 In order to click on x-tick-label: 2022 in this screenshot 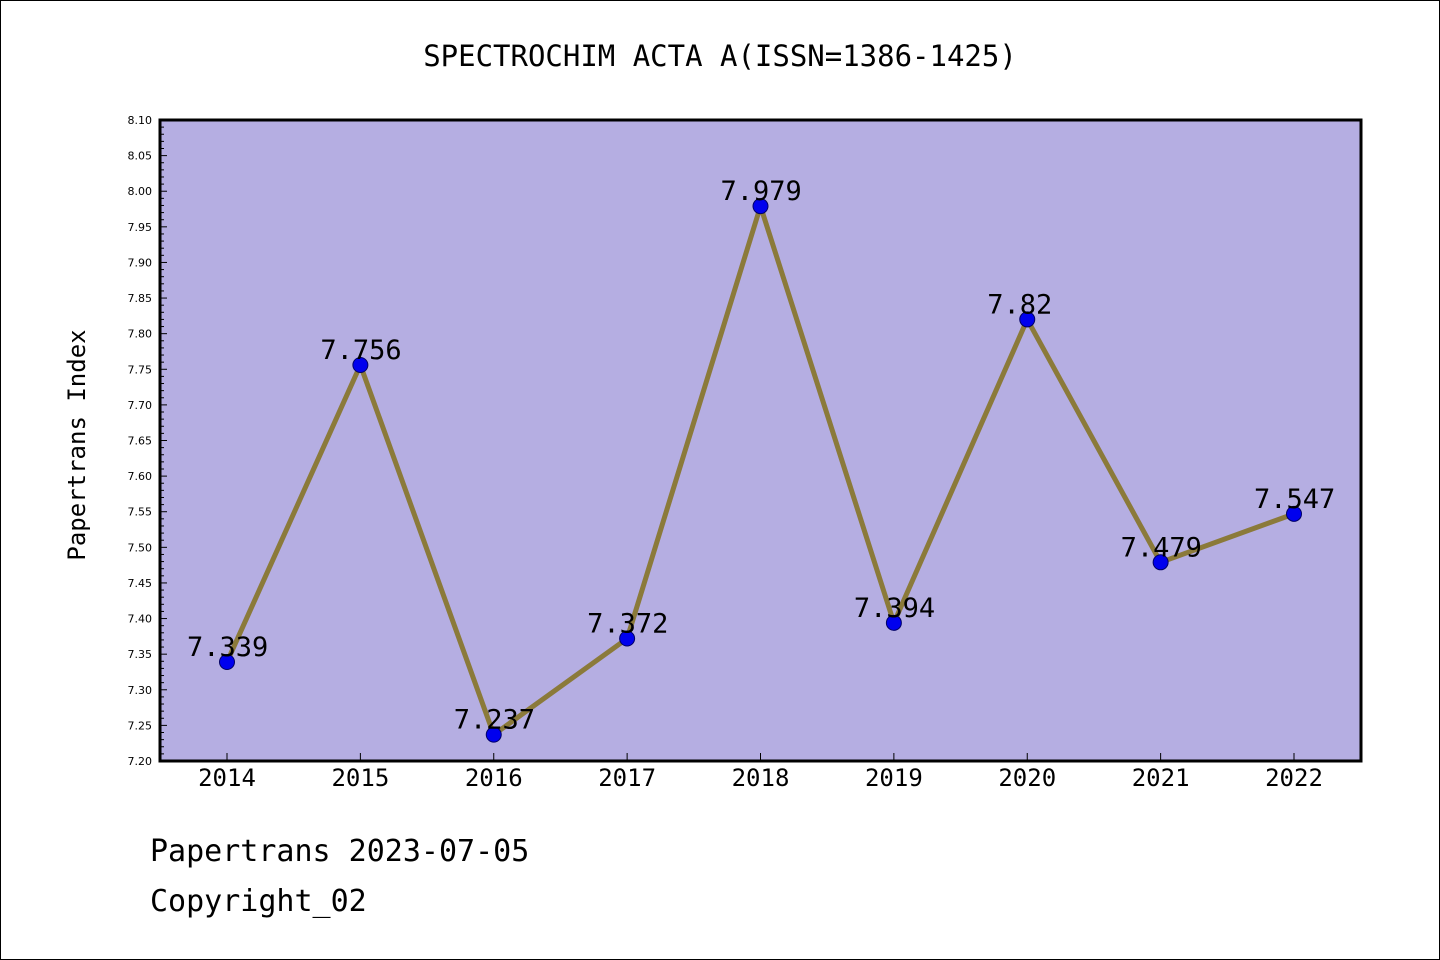, I will do `click(1294, 778)`.